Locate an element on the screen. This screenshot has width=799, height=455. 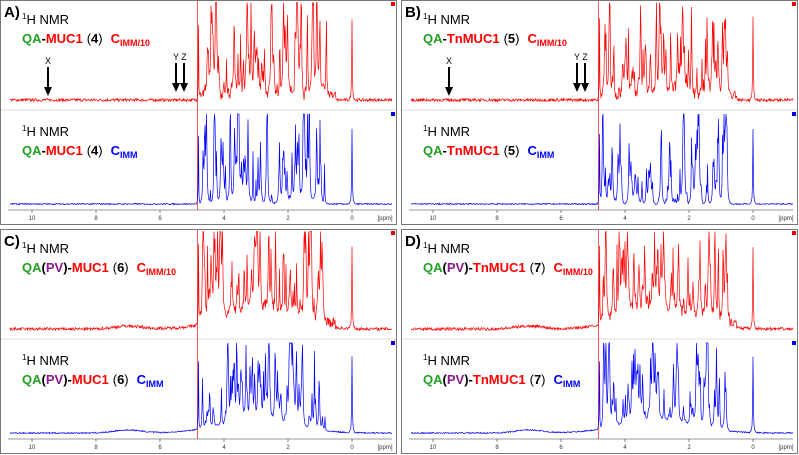
compound-part: 4 is located at coordinates (95, 150).